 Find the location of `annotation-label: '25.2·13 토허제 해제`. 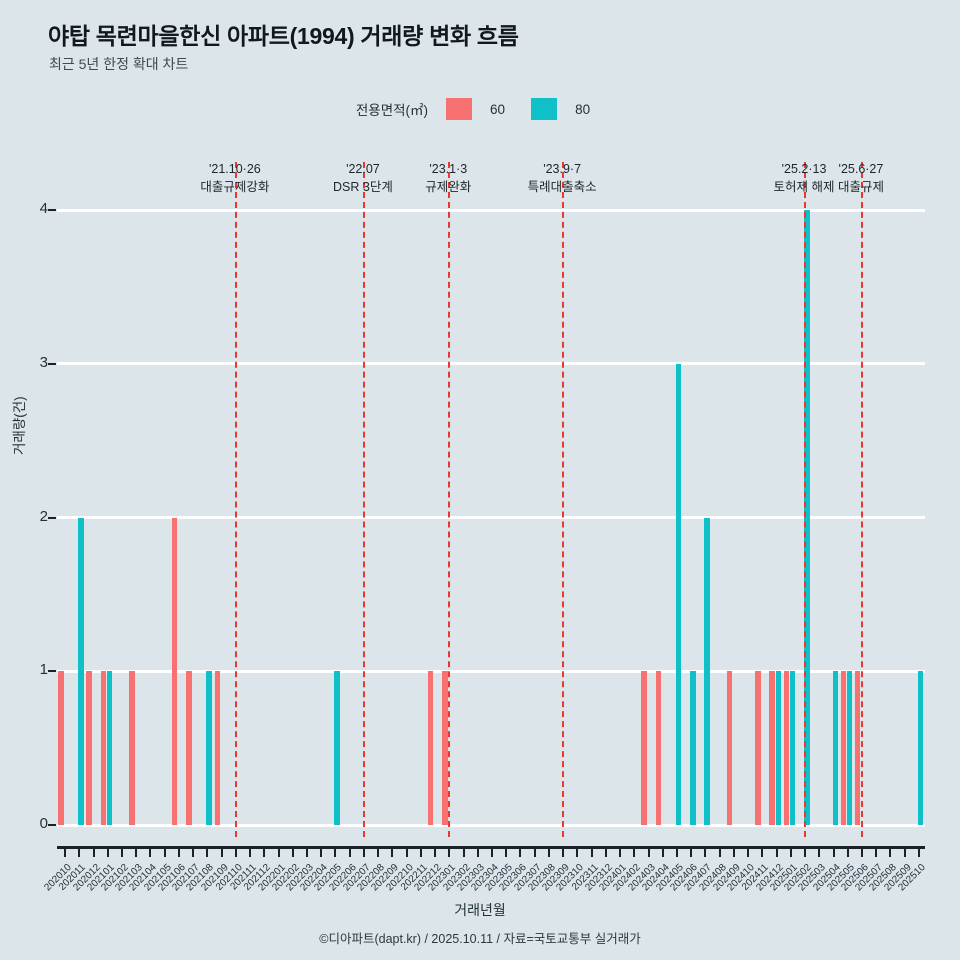

annotation-label: '25.2·13 토허제 해제 is located at coordinates (804, 178).